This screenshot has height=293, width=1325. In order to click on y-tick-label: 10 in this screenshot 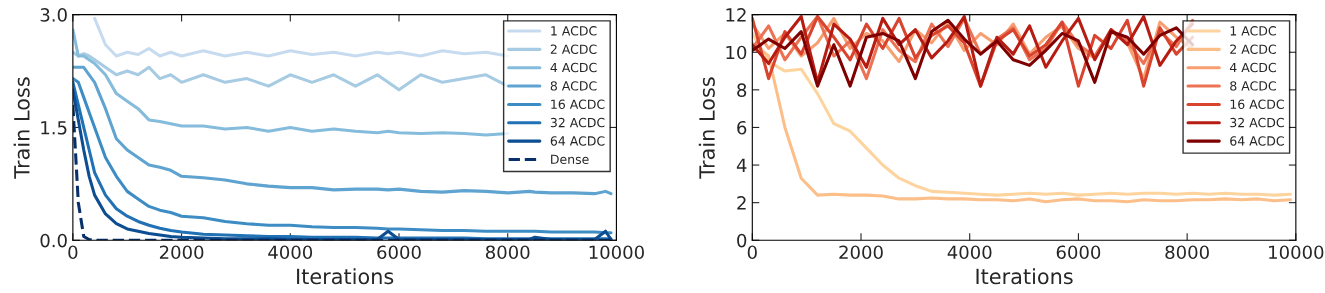, I will do `click(736, 52)`.